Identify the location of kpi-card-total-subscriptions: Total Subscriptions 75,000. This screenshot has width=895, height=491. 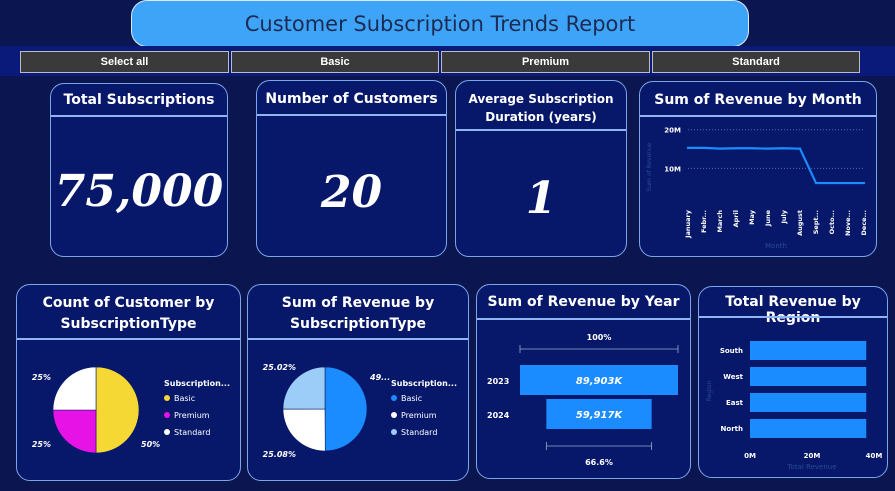
(139, 170).